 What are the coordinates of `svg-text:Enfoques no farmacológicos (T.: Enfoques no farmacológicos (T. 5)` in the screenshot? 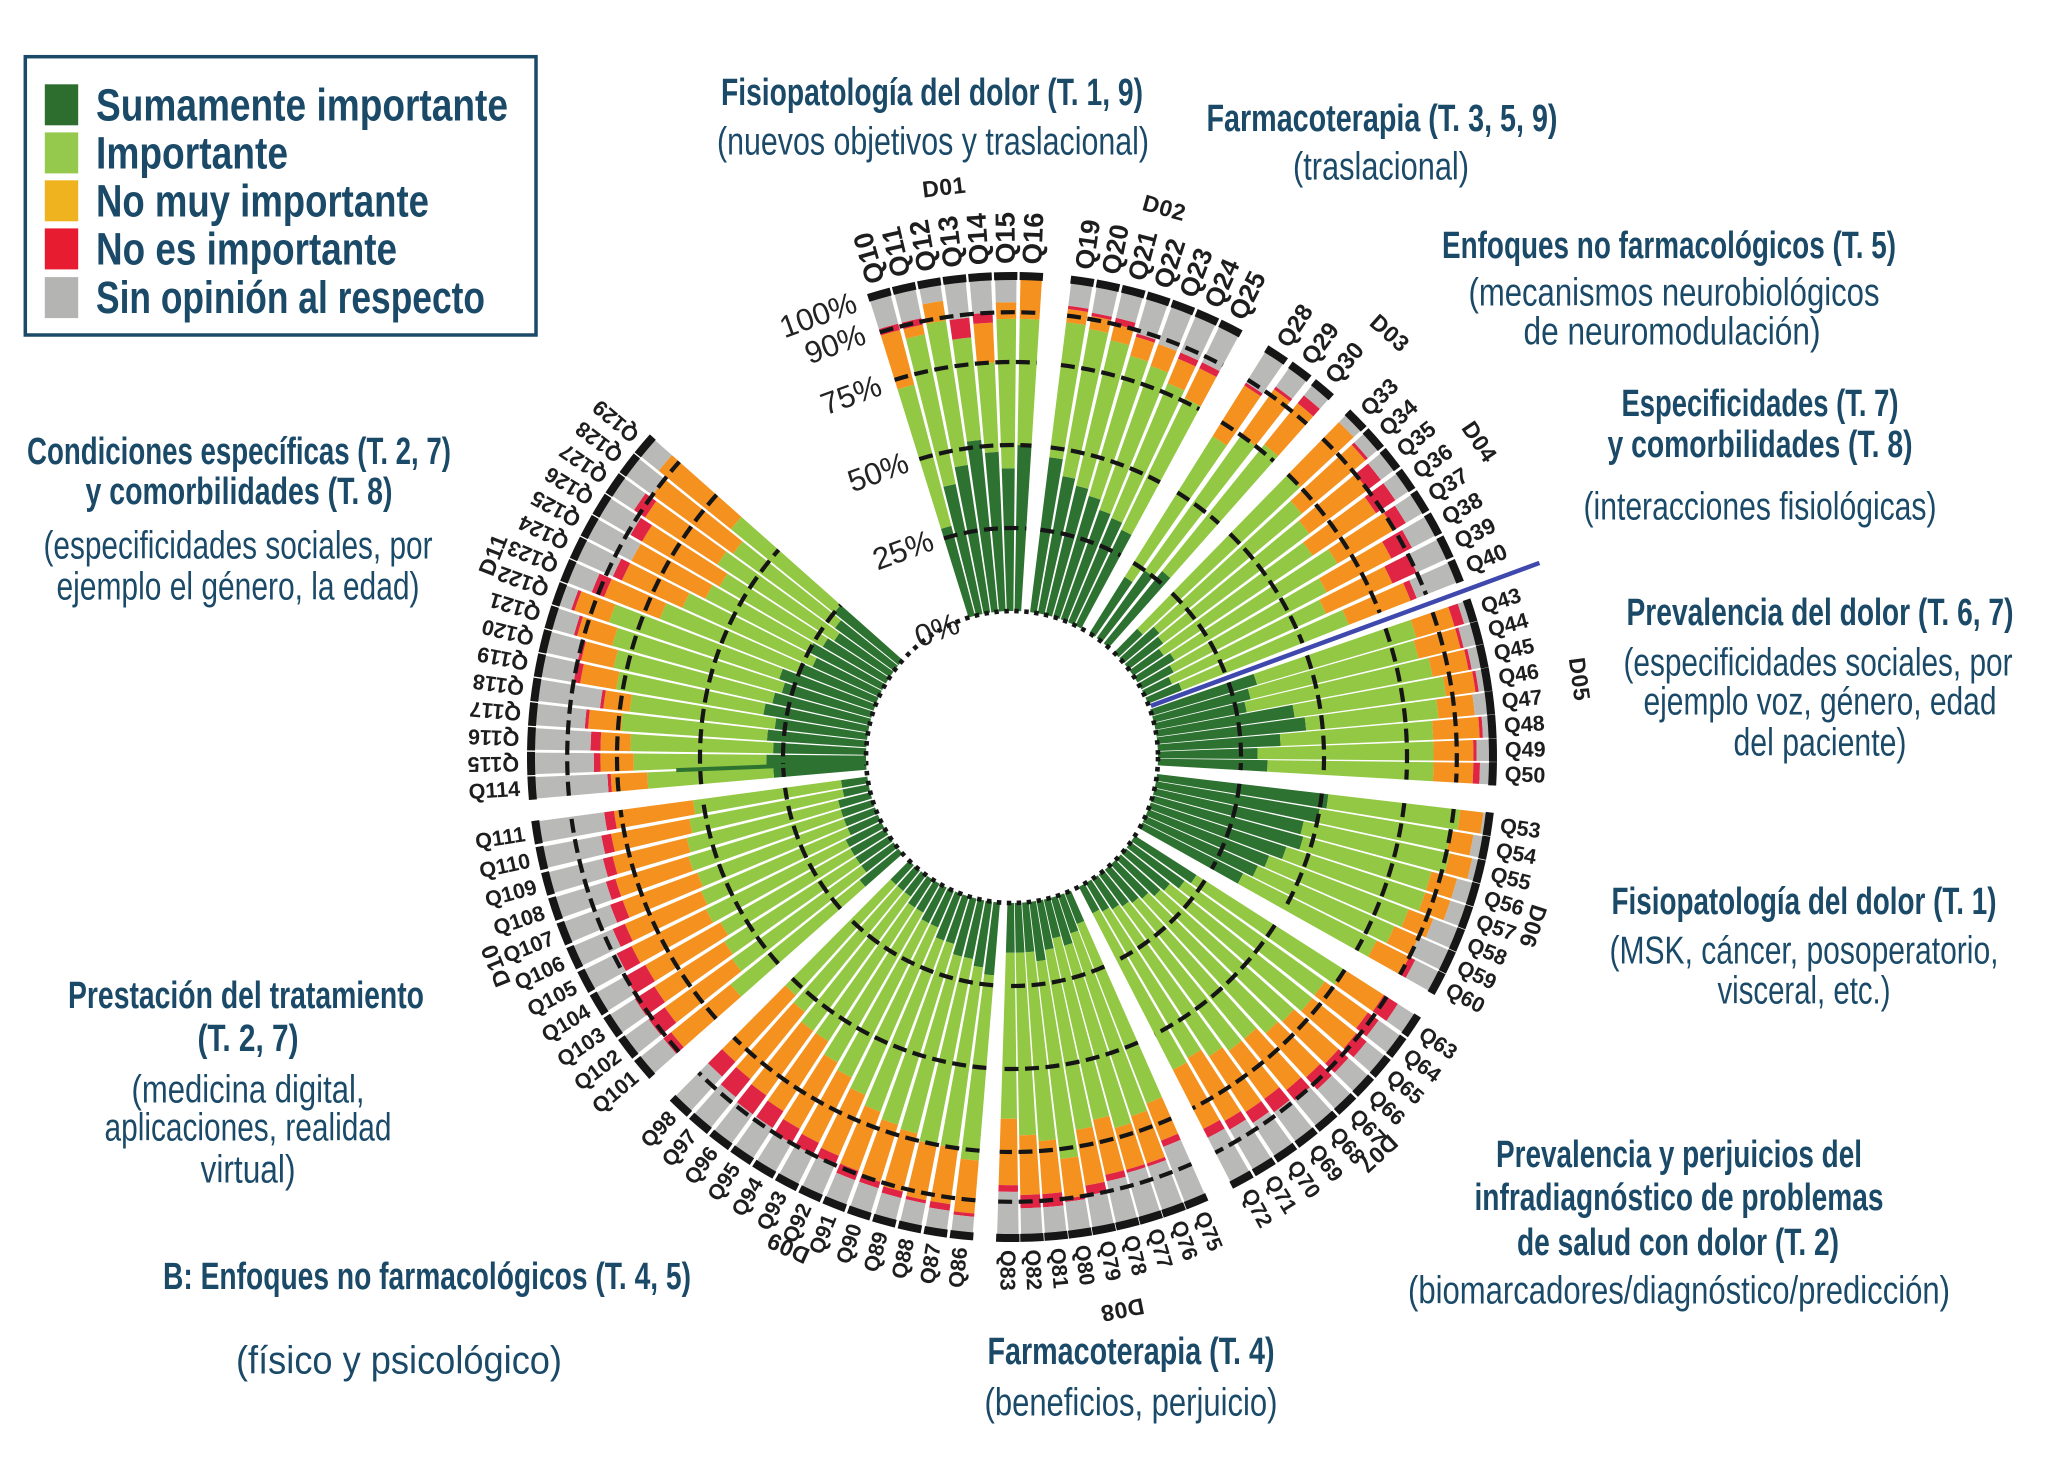 It's located at (1669, 246).